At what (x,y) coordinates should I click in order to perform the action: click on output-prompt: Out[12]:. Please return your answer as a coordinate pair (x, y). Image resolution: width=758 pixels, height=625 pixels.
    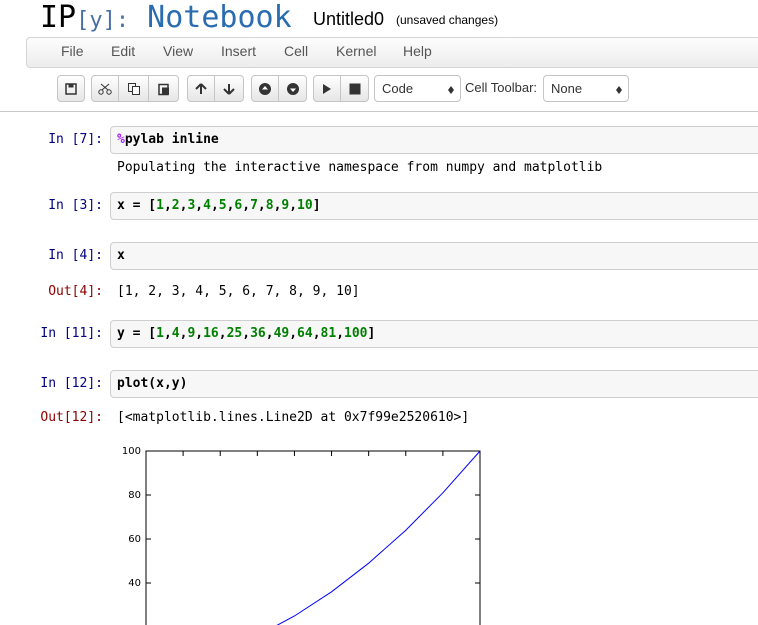
    Looking at the image, I should click on (71, 417).